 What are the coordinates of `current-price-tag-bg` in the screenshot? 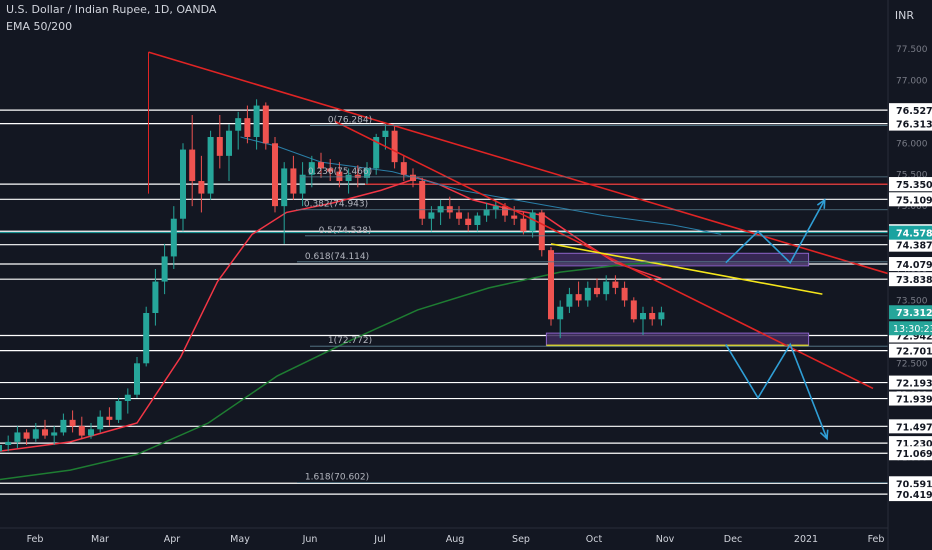 It's located at (910, 312).